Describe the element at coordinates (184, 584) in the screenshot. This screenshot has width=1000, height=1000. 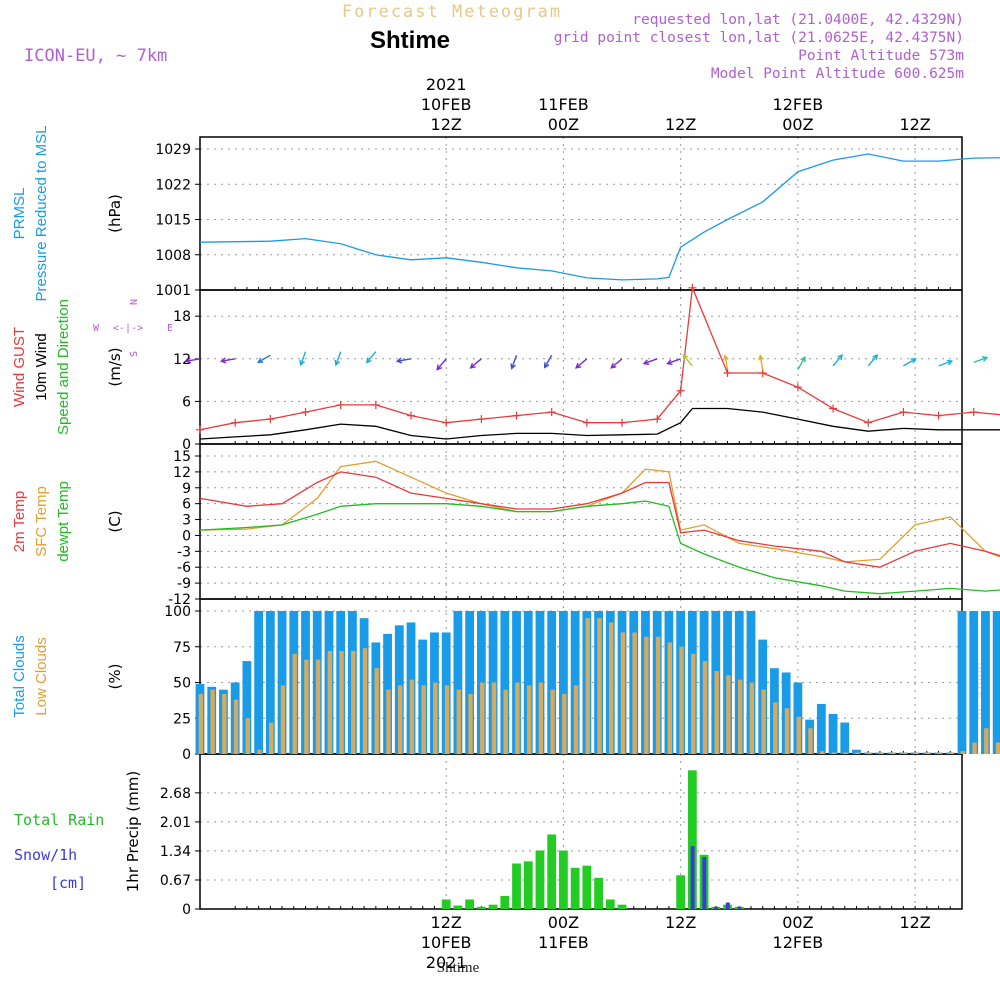
I see `y-tick-label: -9` at that location.